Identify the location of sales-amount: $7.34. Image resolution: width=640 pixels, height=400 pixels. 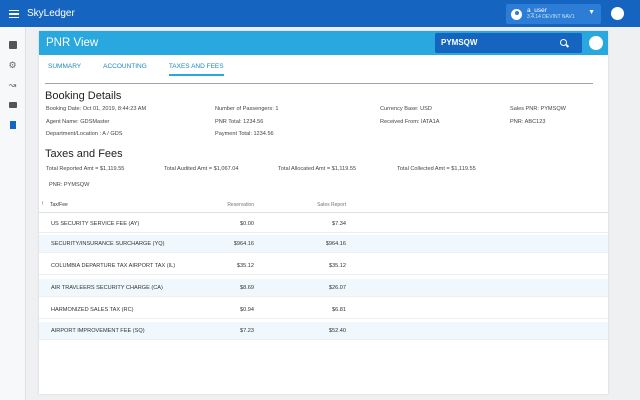
(339, 224).